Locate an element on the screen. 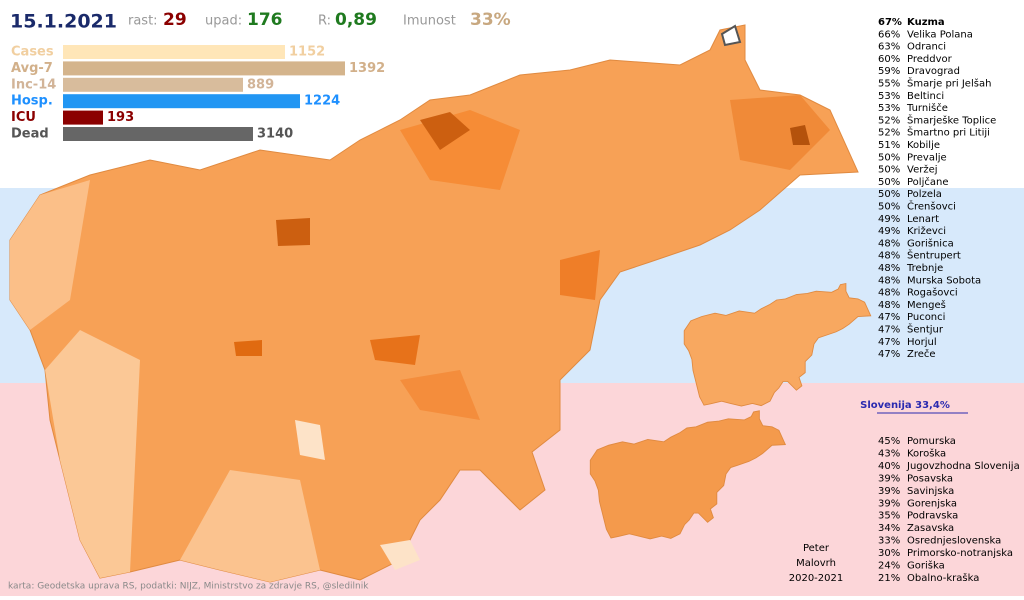 This screenshot has width=1024, height=600. rank-name: Šentrupert is located at coordinates (934, 255).